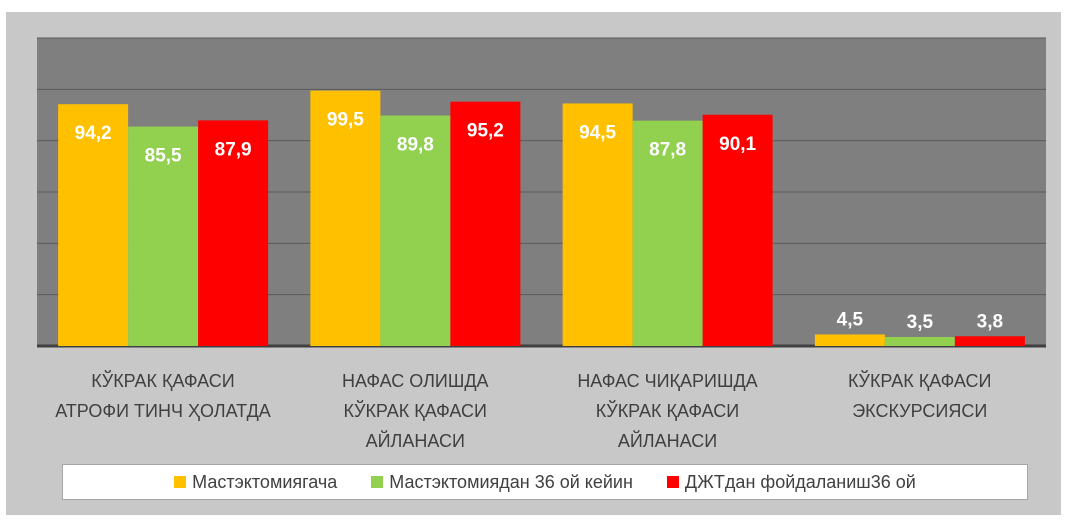 The height and width of the screenshot is (521, 1067). Describe the element at coordinates (850, 319) in the screenshot. I see `data-label: 4,5` at that location.